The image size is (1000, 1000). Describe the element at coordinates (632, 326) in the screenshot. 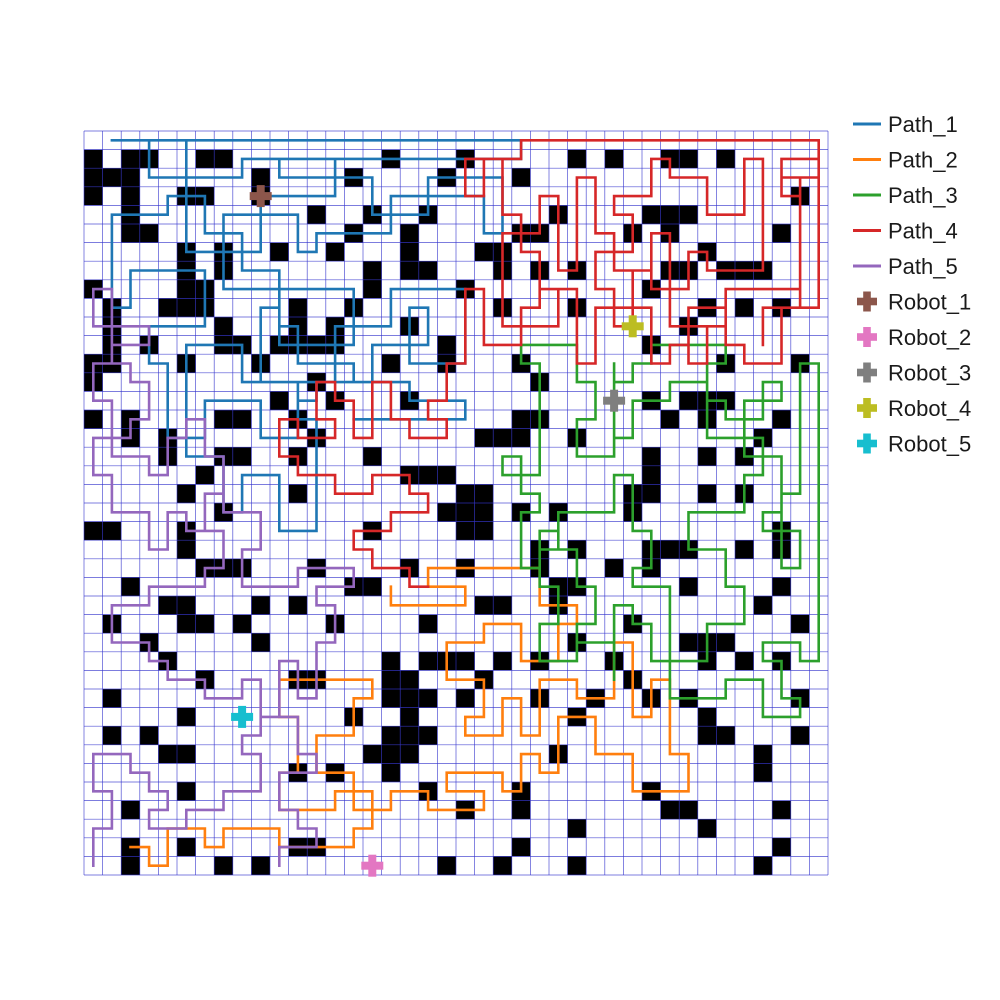

I see `robot-4-marker` at that location.